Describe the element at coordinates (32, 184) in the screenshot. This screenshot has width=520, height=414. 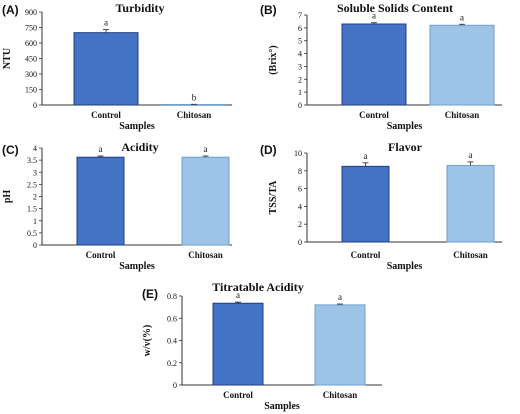
I see `panel-3-y-tick-label: 2.5` at that location.